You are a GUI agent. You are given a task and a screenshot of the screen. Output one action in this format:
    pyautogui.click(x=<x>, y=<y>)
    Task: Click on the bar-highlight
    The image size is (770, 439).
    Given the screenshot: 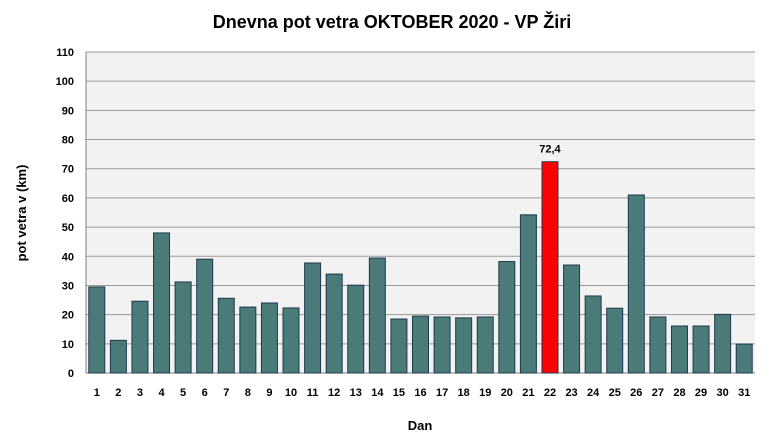 What is the action you would take?
    pyautogui.click(x=550, y=267)
    